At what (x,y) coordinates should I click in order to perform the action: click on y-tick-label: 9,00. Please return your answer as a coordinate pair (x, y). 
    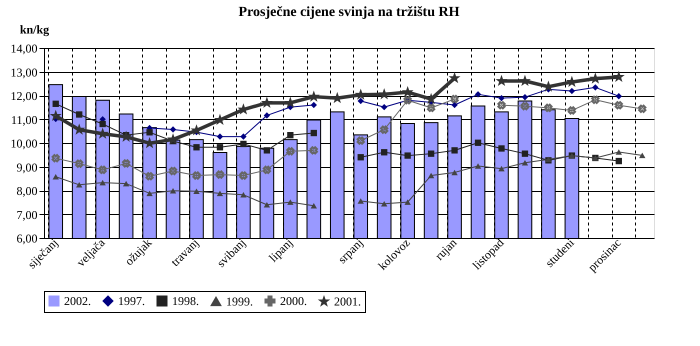
    Looking at the image, I should click on (27, 167).